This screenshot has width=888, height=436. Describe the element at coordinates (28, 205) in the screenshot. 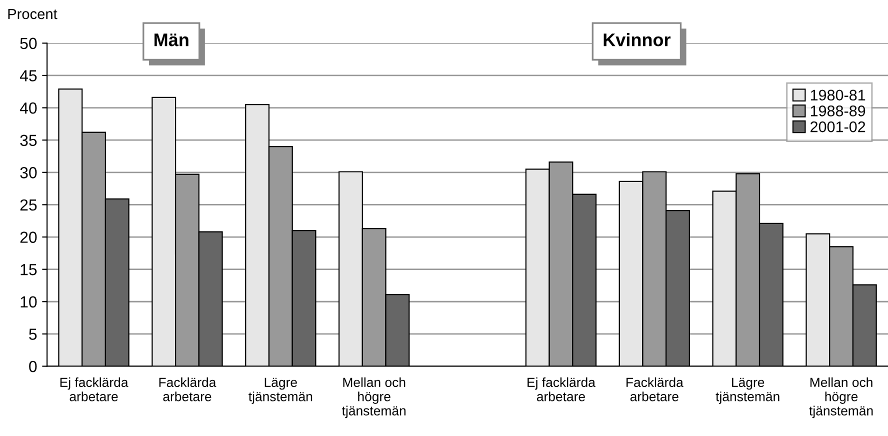

I see `y-tick-label: 25` at that location.